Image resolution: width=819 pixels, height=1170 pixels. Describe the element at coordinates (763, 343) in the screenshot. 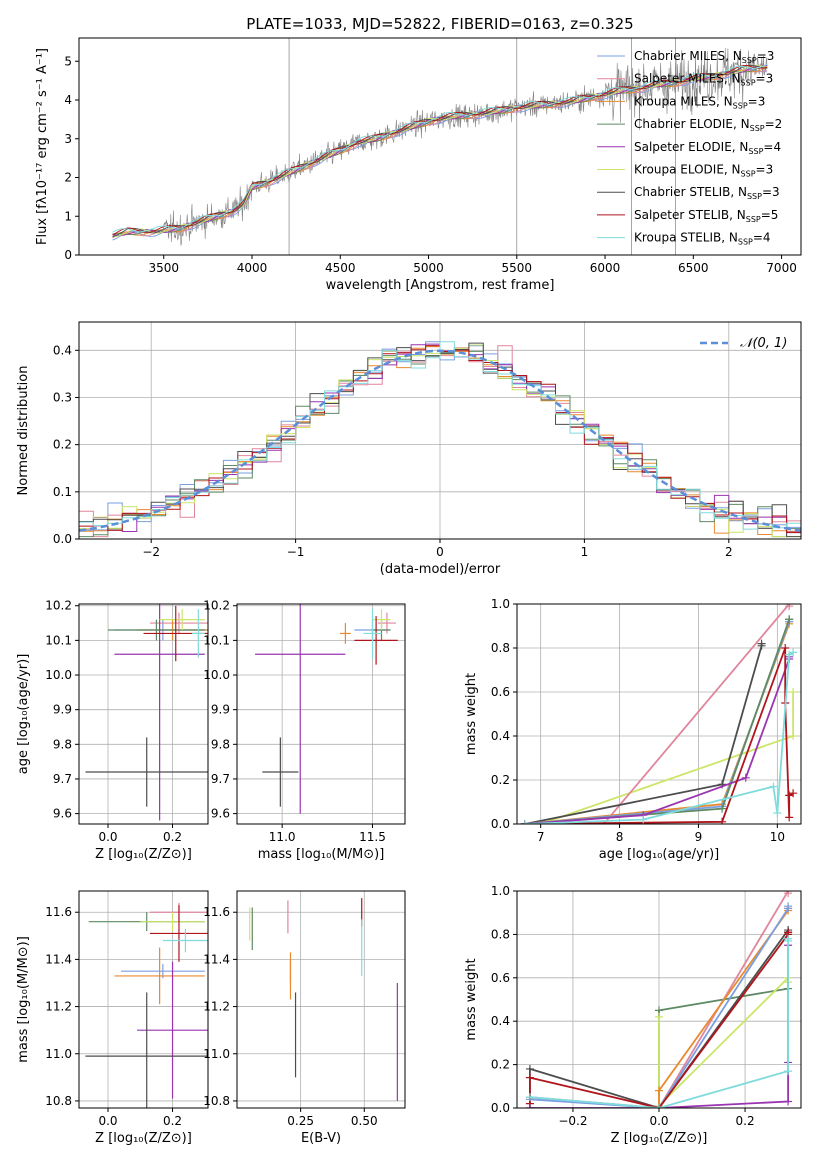

I see `normal-legend-label: 𝒩(0, 1)` at that location.